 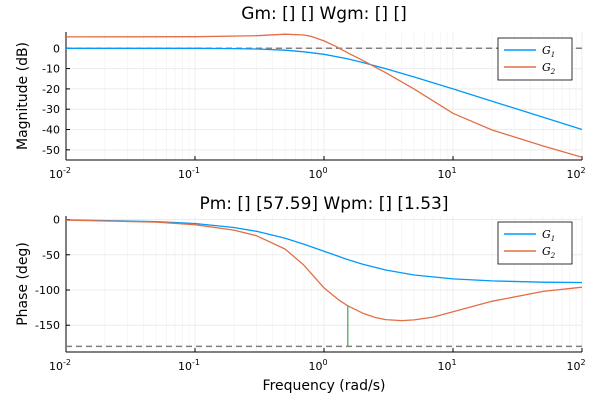 What do you see at coordinates (23, 284) in the screenshot?
I see `phase-ylabel: Phase (deg)` at bounding box center [23, 284].